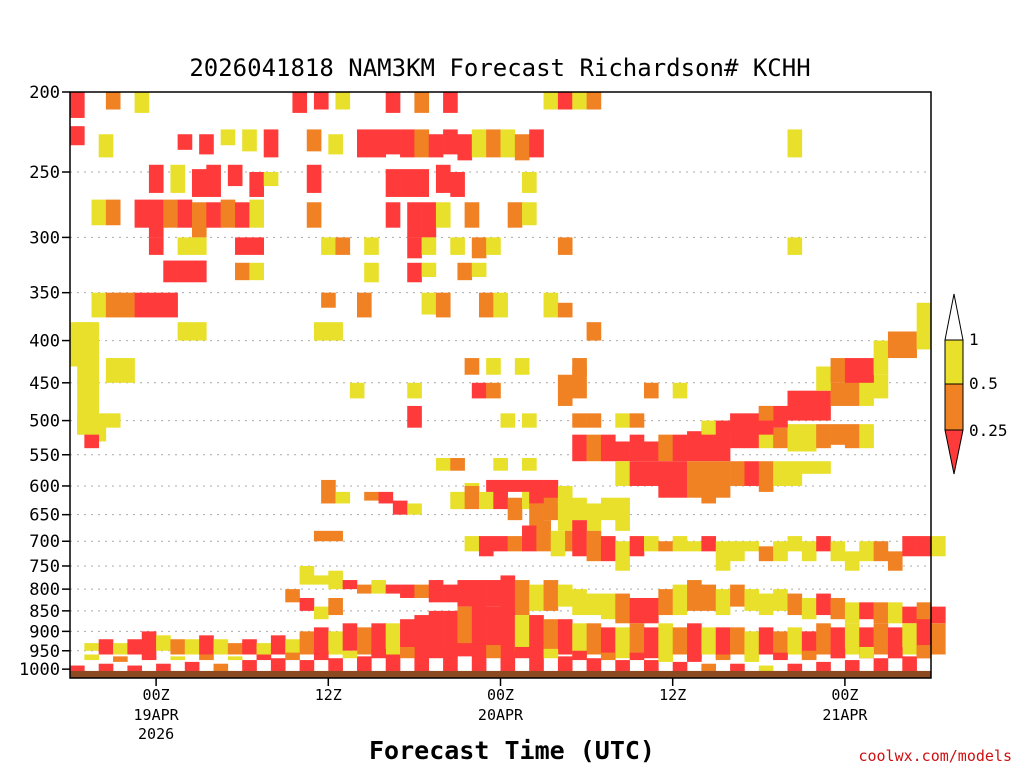  What do you see at coordinates (44, 456) in the screenshot?
I see `y-tick-label: 550` at bounding box center [44, 456].